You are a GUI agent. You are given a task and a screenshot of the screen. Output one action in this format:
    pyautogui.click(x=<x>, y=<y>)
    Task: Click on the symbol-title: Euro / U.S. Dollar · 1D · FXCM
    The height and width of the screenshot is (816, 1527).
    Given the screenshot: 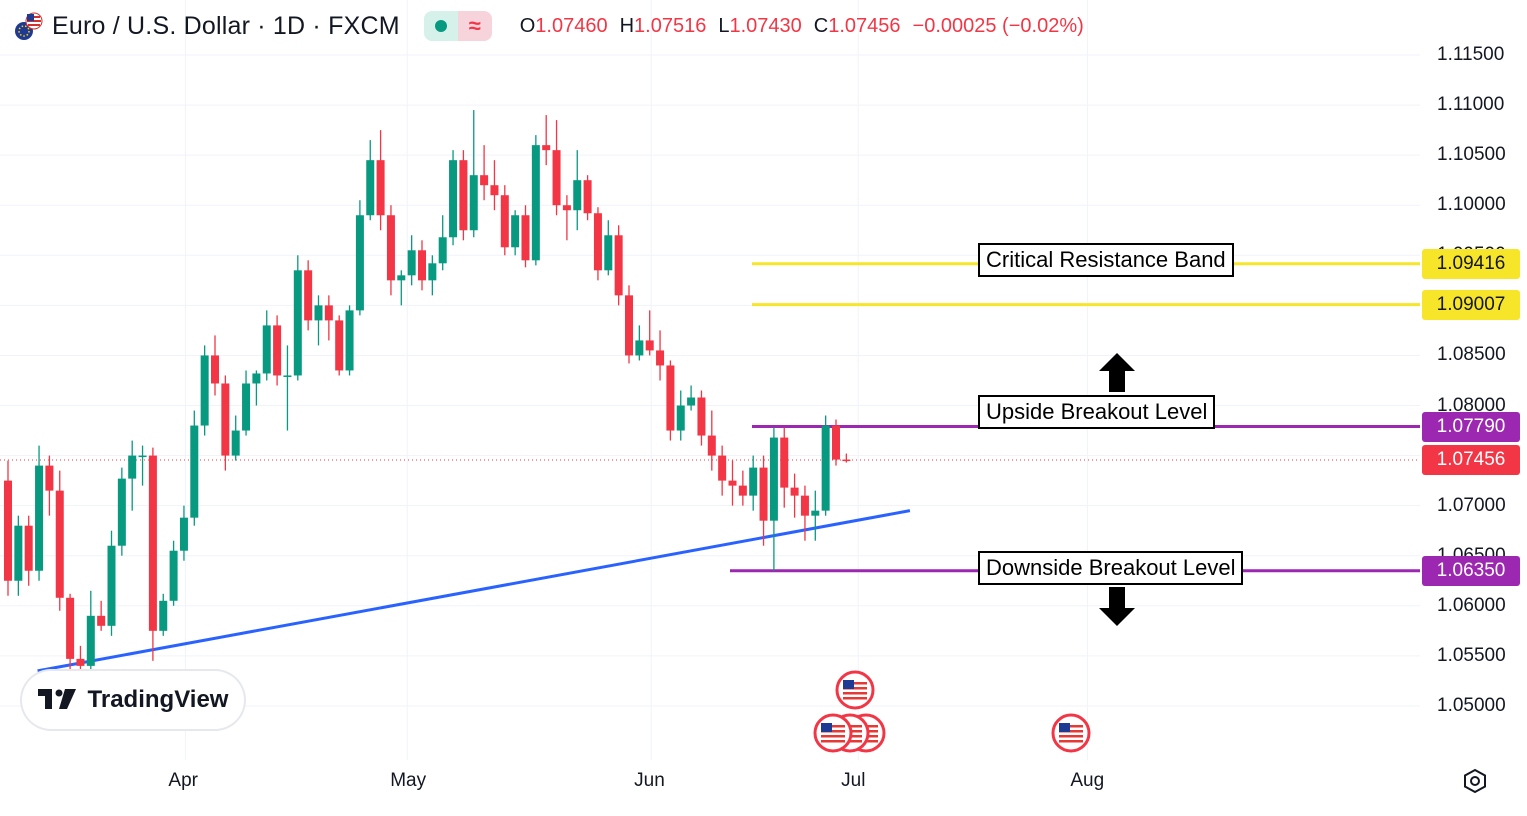 What is the action you would take?
    pyautogui.click(x=226, y=25)
    